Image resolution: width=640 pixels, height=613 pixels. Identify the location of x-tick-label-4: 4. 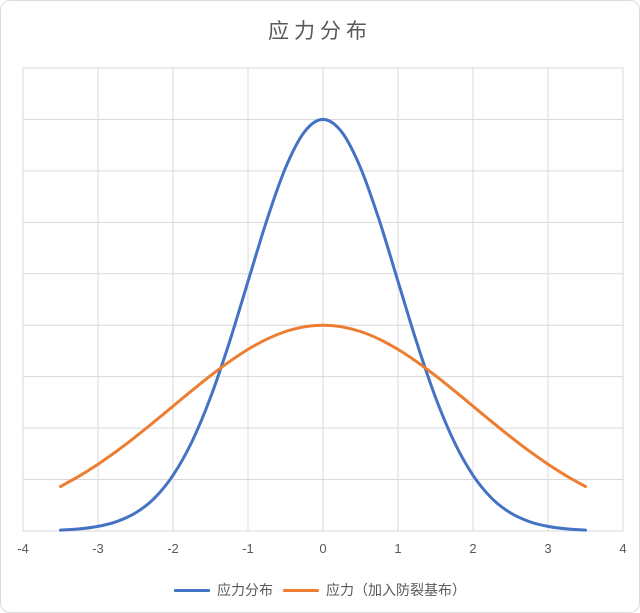
(623, 548).